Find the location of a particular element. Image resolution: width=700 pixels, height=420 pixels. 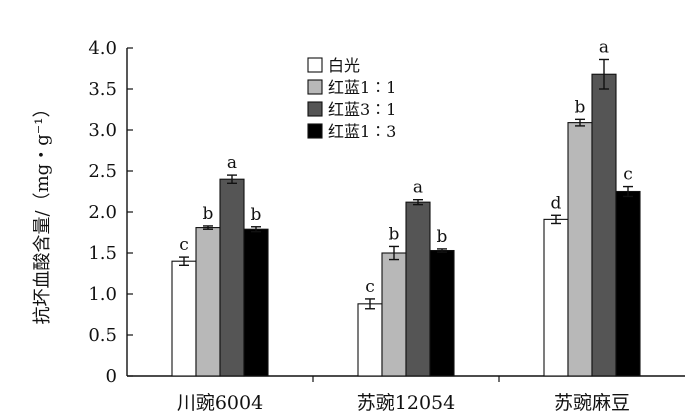

x-category-label: 苏豌12054 is located at coordinates (406, 403).